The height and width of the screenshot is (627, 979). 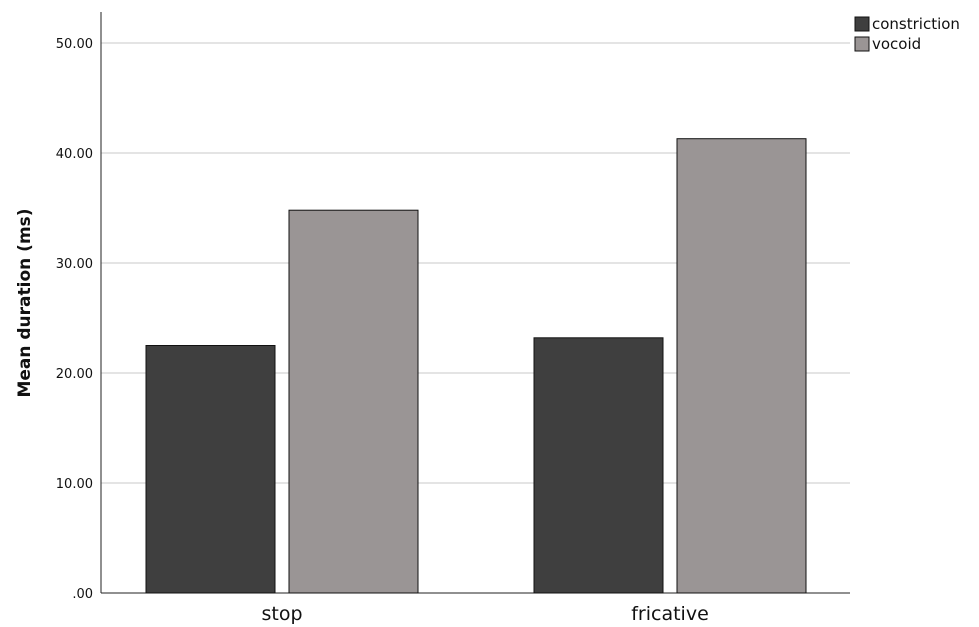 What do you see at coordinates (353, 401) in the screenshot?
I see `bar-vocoid-stop` at bounding box center [353, 401].